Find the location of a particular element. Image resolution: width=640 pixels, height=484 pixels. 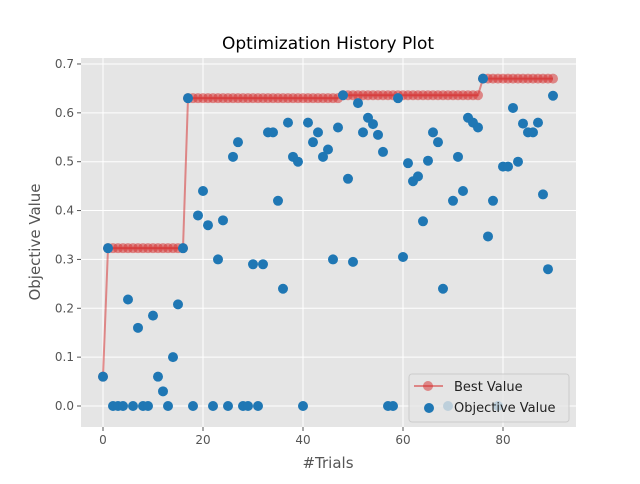

y-tick-label: 0.3 is located at coordinates (64, 259).